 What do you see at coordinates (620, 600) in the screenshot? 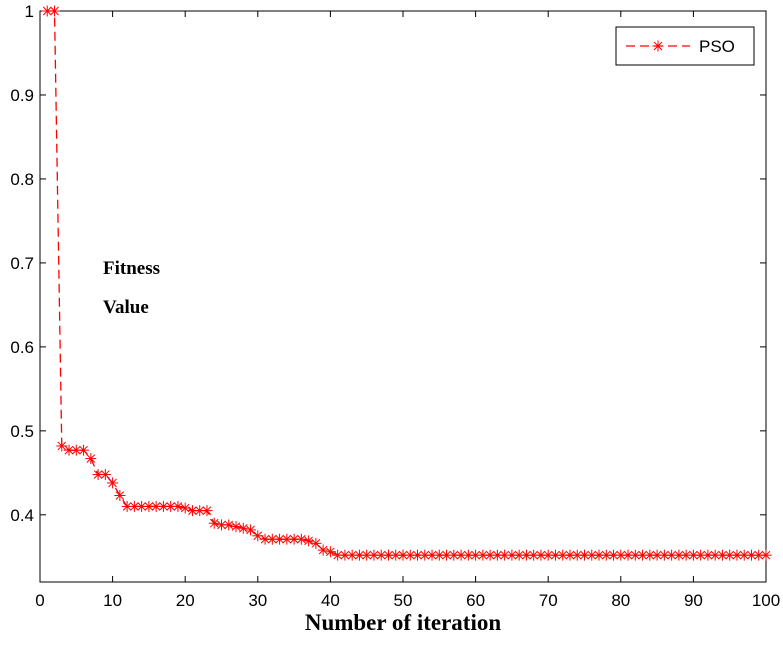
I see `x-tick-label: 80` at bounding box center [620, 600].